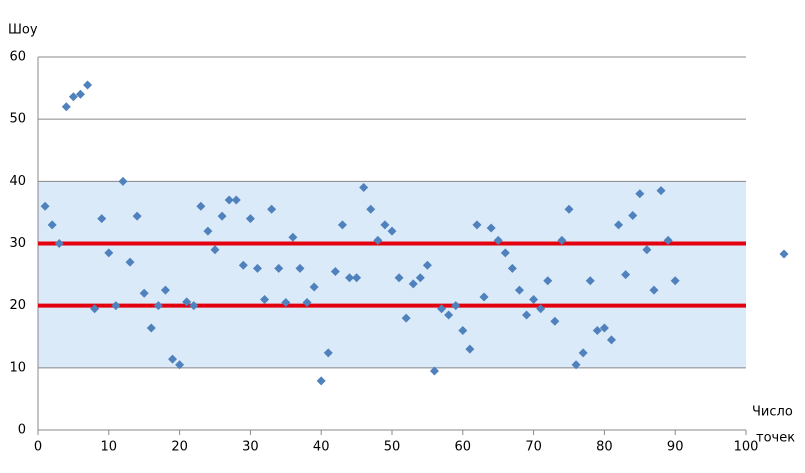 Image resolution: width=805 pixels, height=473 pixels. What do you see at coordinates (746, 447) in the screenshot?
I see `x-tick-label: 100` at bounding box center [746, 447].